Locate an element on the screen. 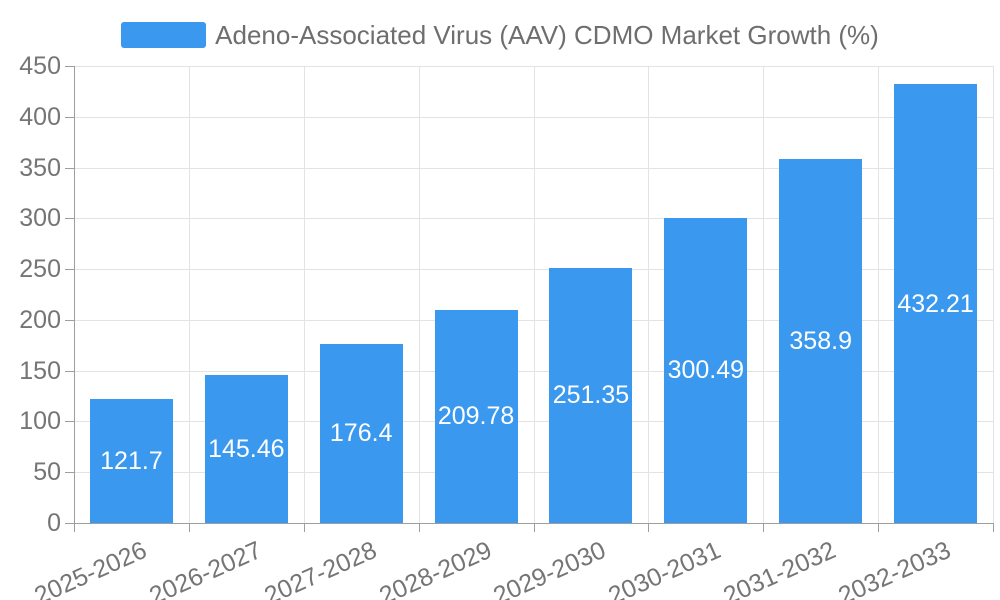 This screenshot has width=1000, height=600. y-axis-tick-label: 300 is located at coordinates (40, 218).